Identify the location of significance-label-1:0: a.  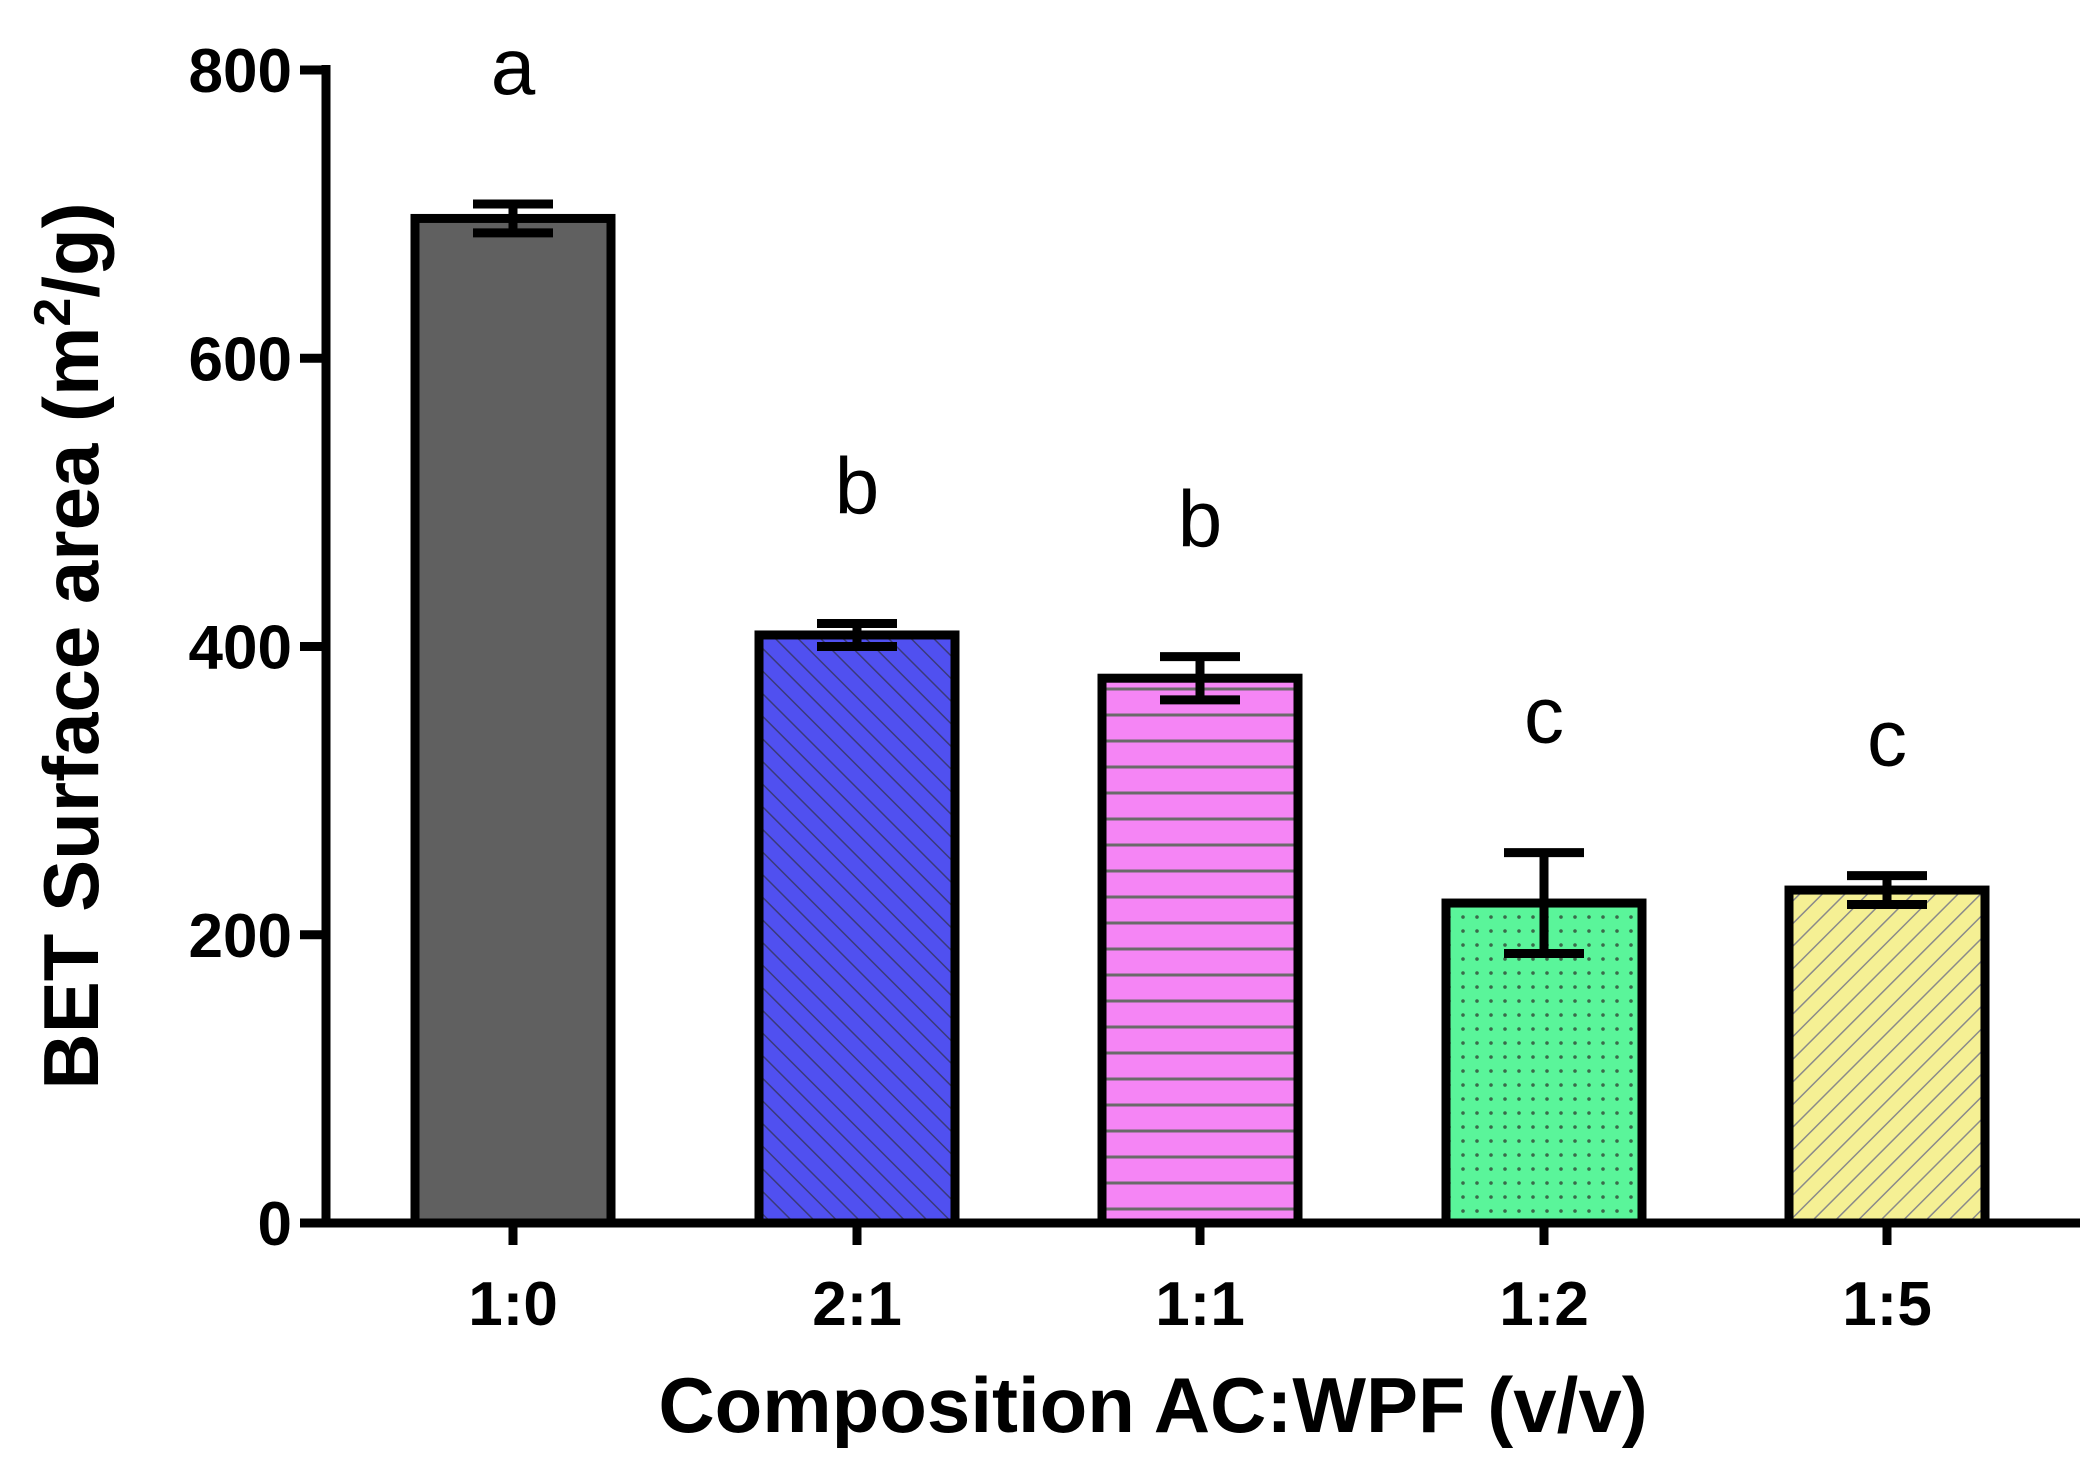
(513, 66).